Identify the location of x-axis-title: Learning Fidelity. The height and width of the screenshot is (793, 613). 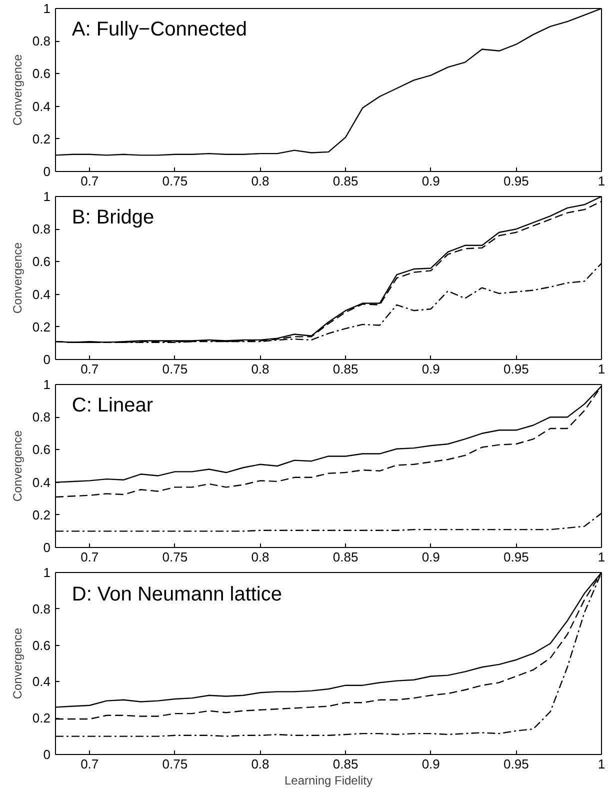
(328, 781).